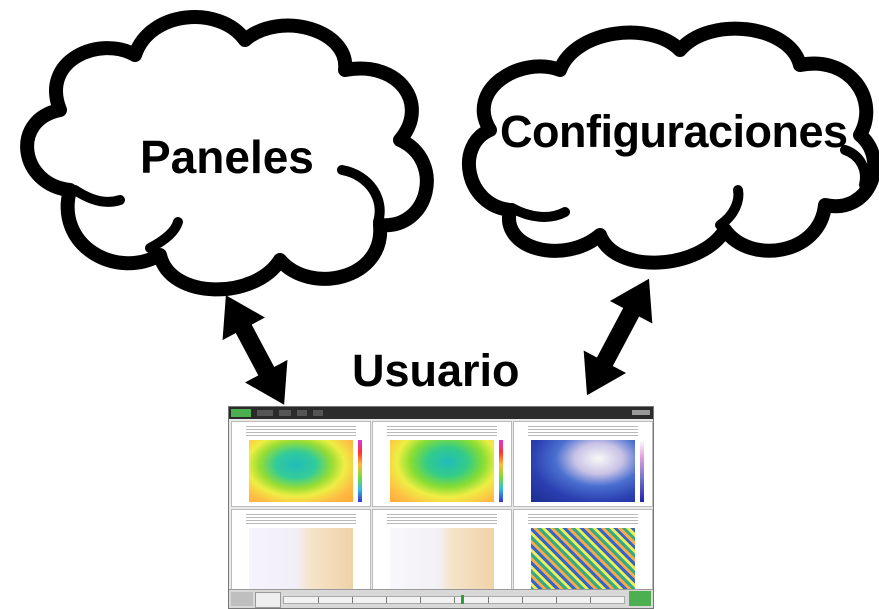 The image size is (879, 609). I want to click on user-indicator, so click(641, 412).